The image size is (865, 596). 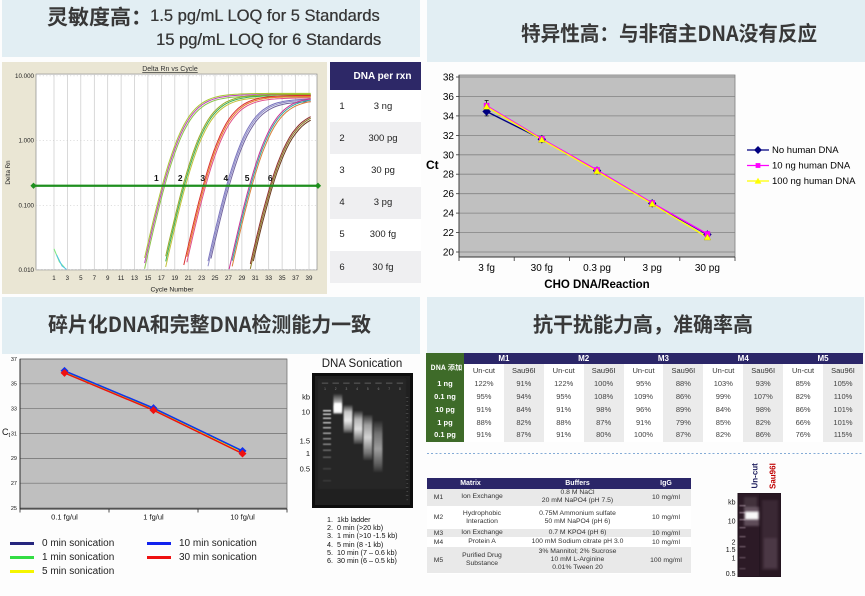 I want to click on svg-text: 26, so click(x=449, y=194).